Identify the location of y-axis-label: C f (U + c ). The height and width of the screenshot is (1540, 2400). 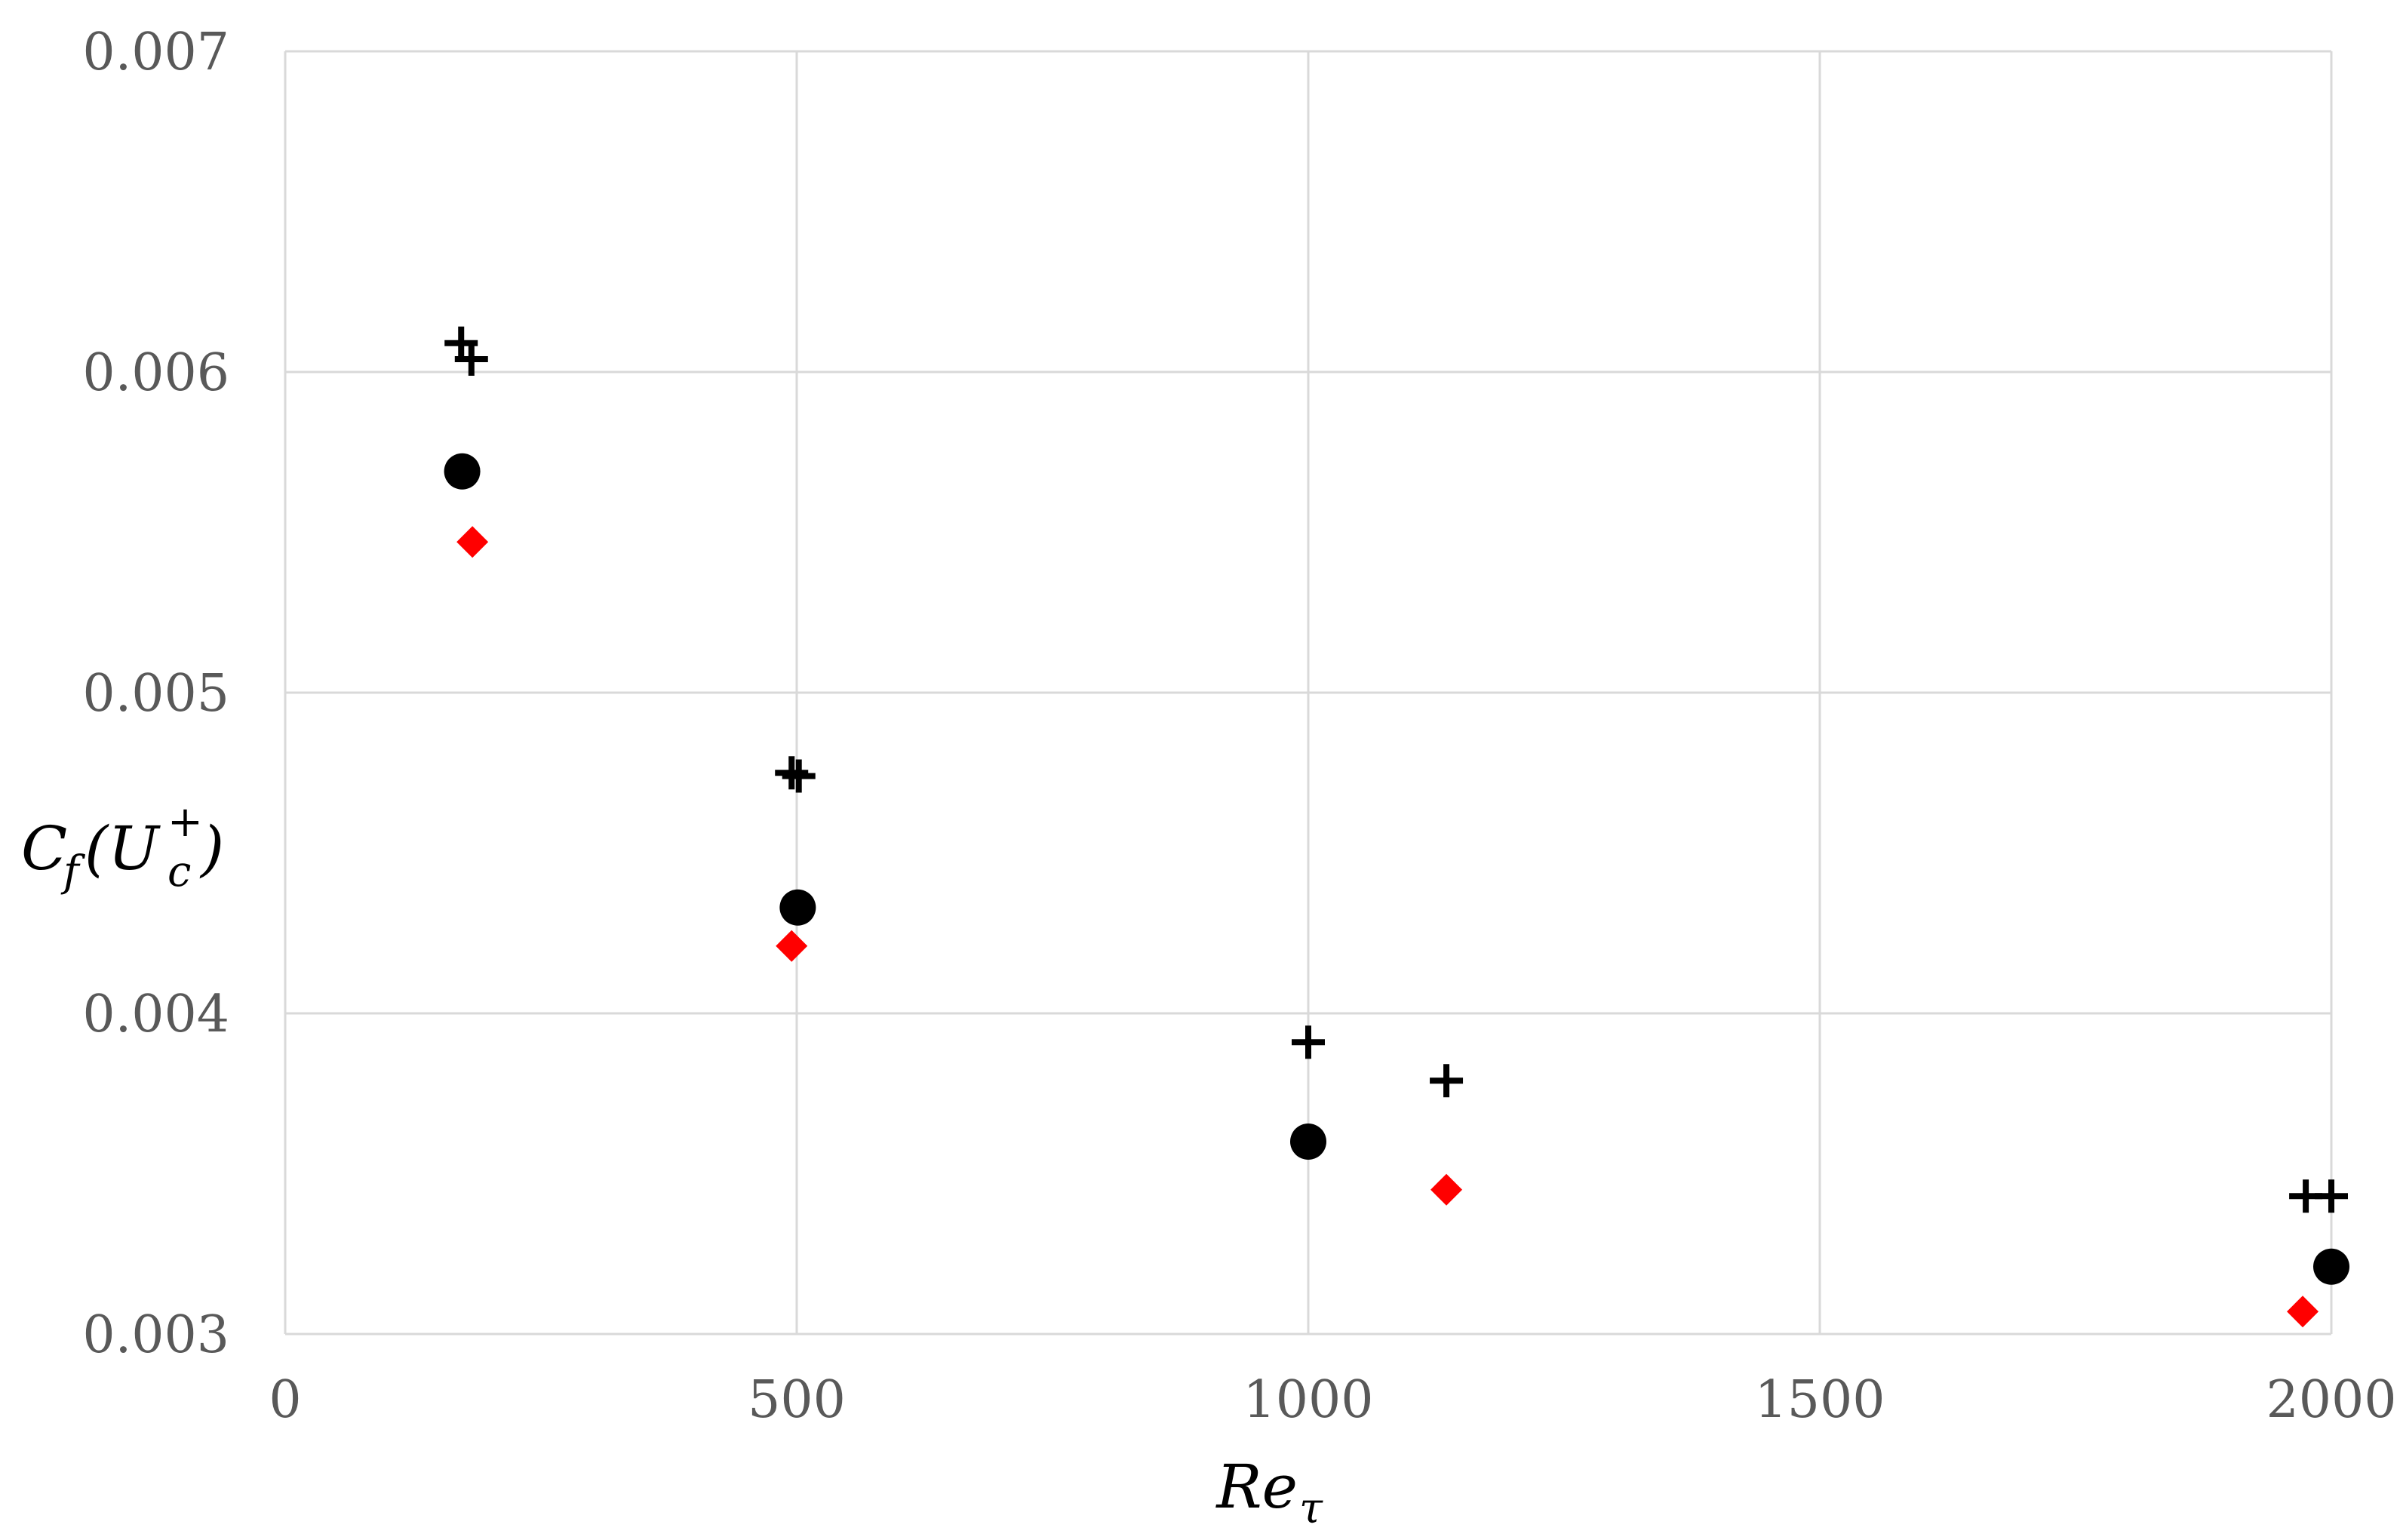
(122, 847).